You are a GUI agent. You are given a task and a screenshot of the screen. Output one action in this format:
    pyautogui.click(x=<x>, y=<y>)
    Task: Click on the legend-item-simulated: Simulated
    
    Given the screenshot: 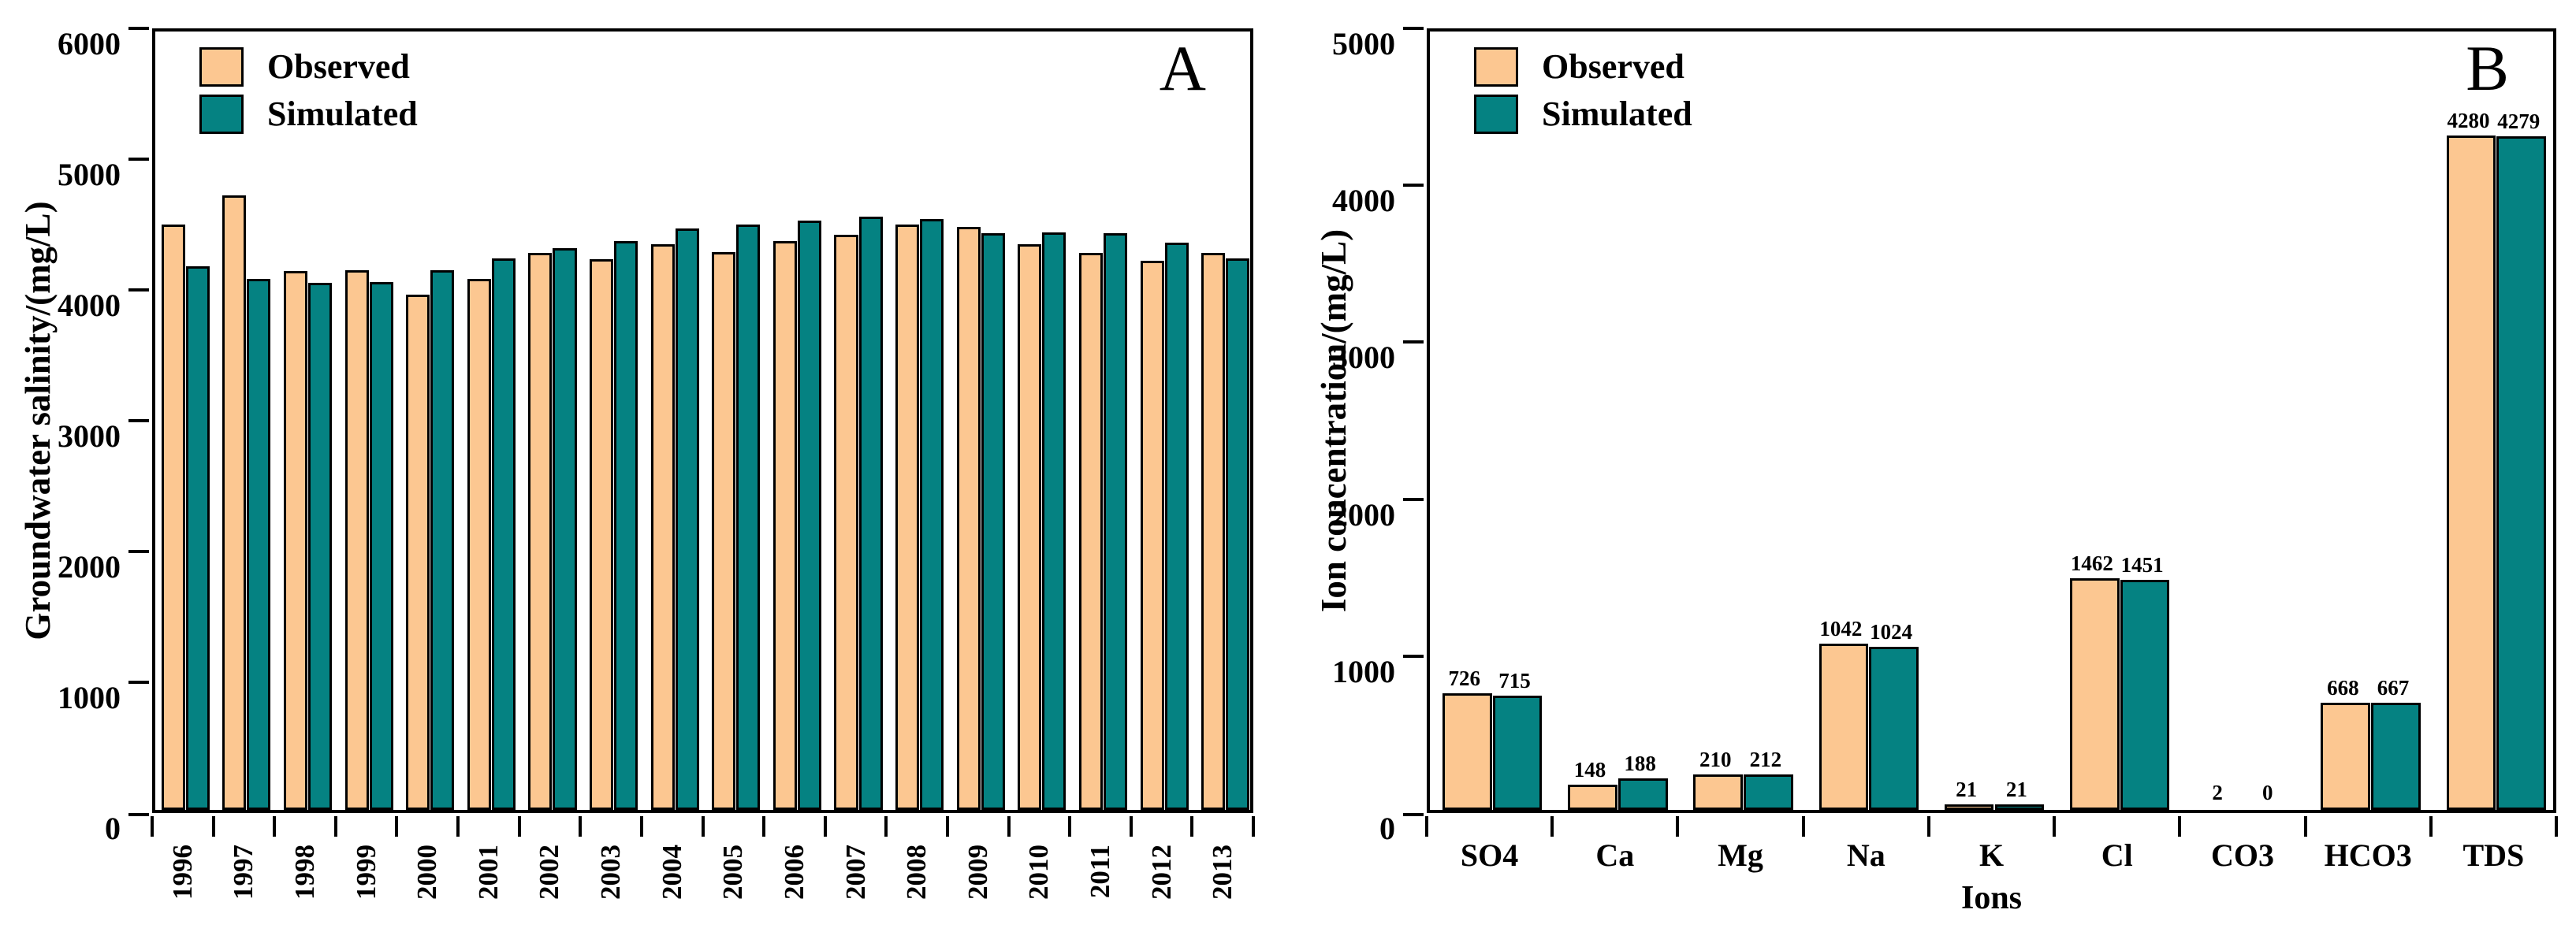 What is the action you would take?
    pyautogui.click(x=308, y=115)
    